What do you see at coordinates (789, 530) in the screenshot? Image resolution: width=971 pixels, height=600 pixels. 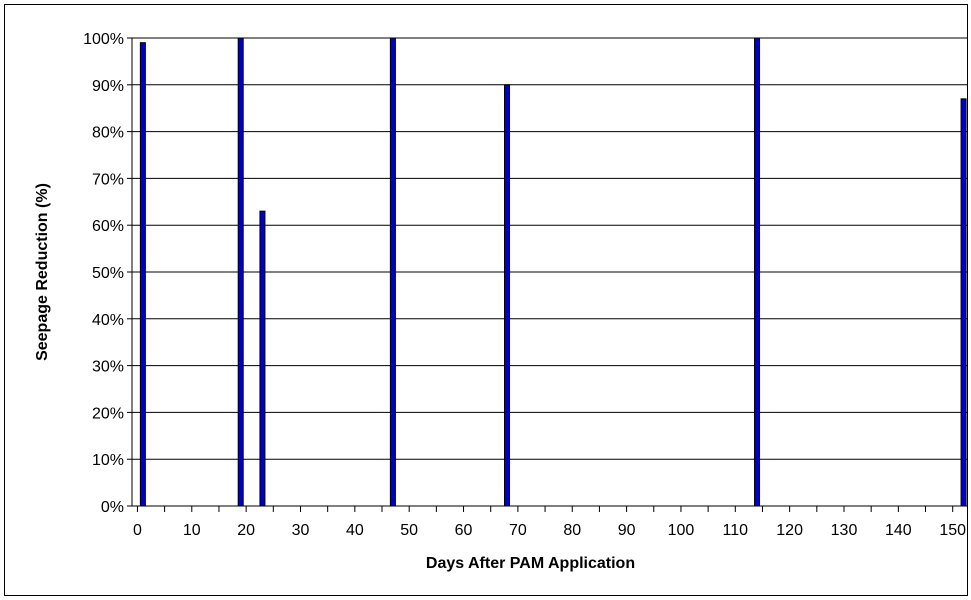 I see `x-tick-label-120: 120` at bounding box center [789, 530].